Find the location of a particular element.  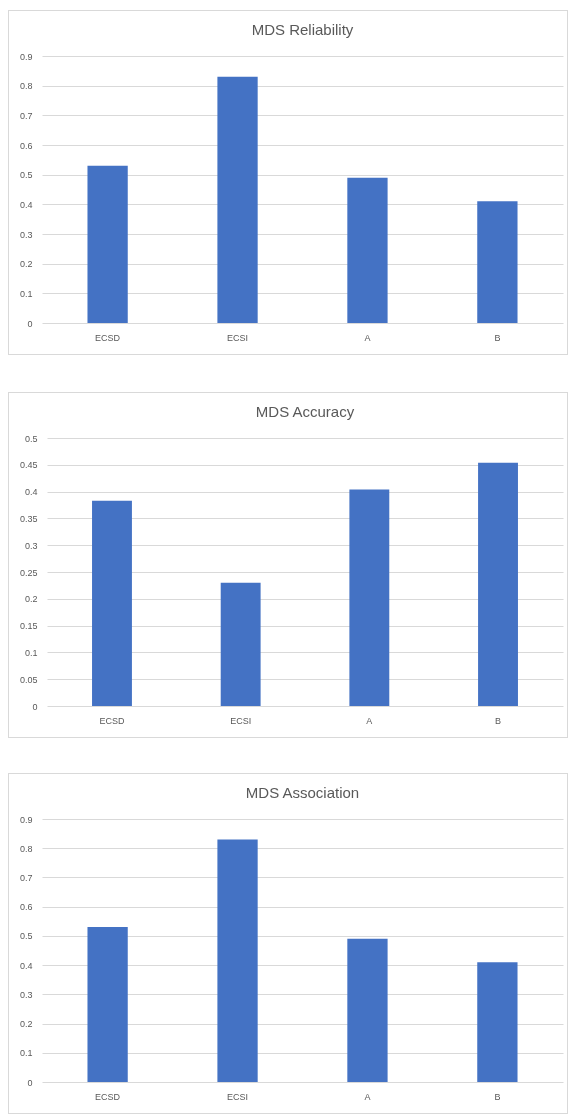

chart-title: MDS Accuracy is located at coordinates (305, 411).